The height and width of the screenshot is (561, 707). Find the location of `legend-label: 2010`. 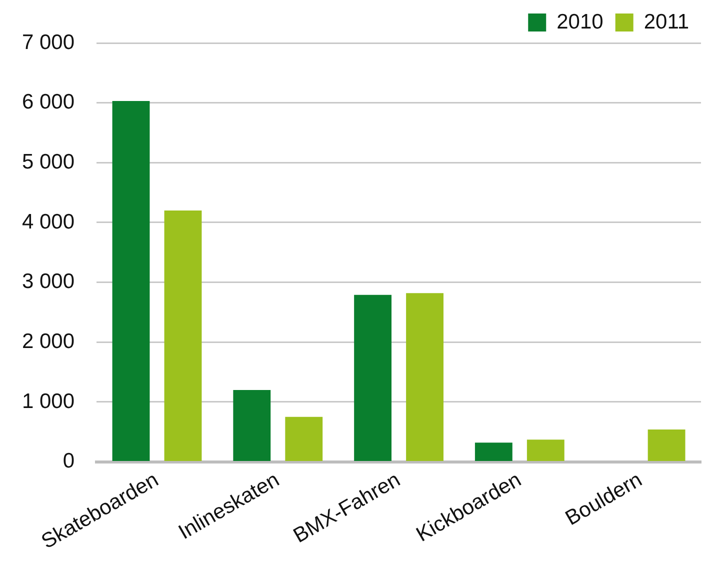

legend-label: 2010 is located at coordinates (580, 22).